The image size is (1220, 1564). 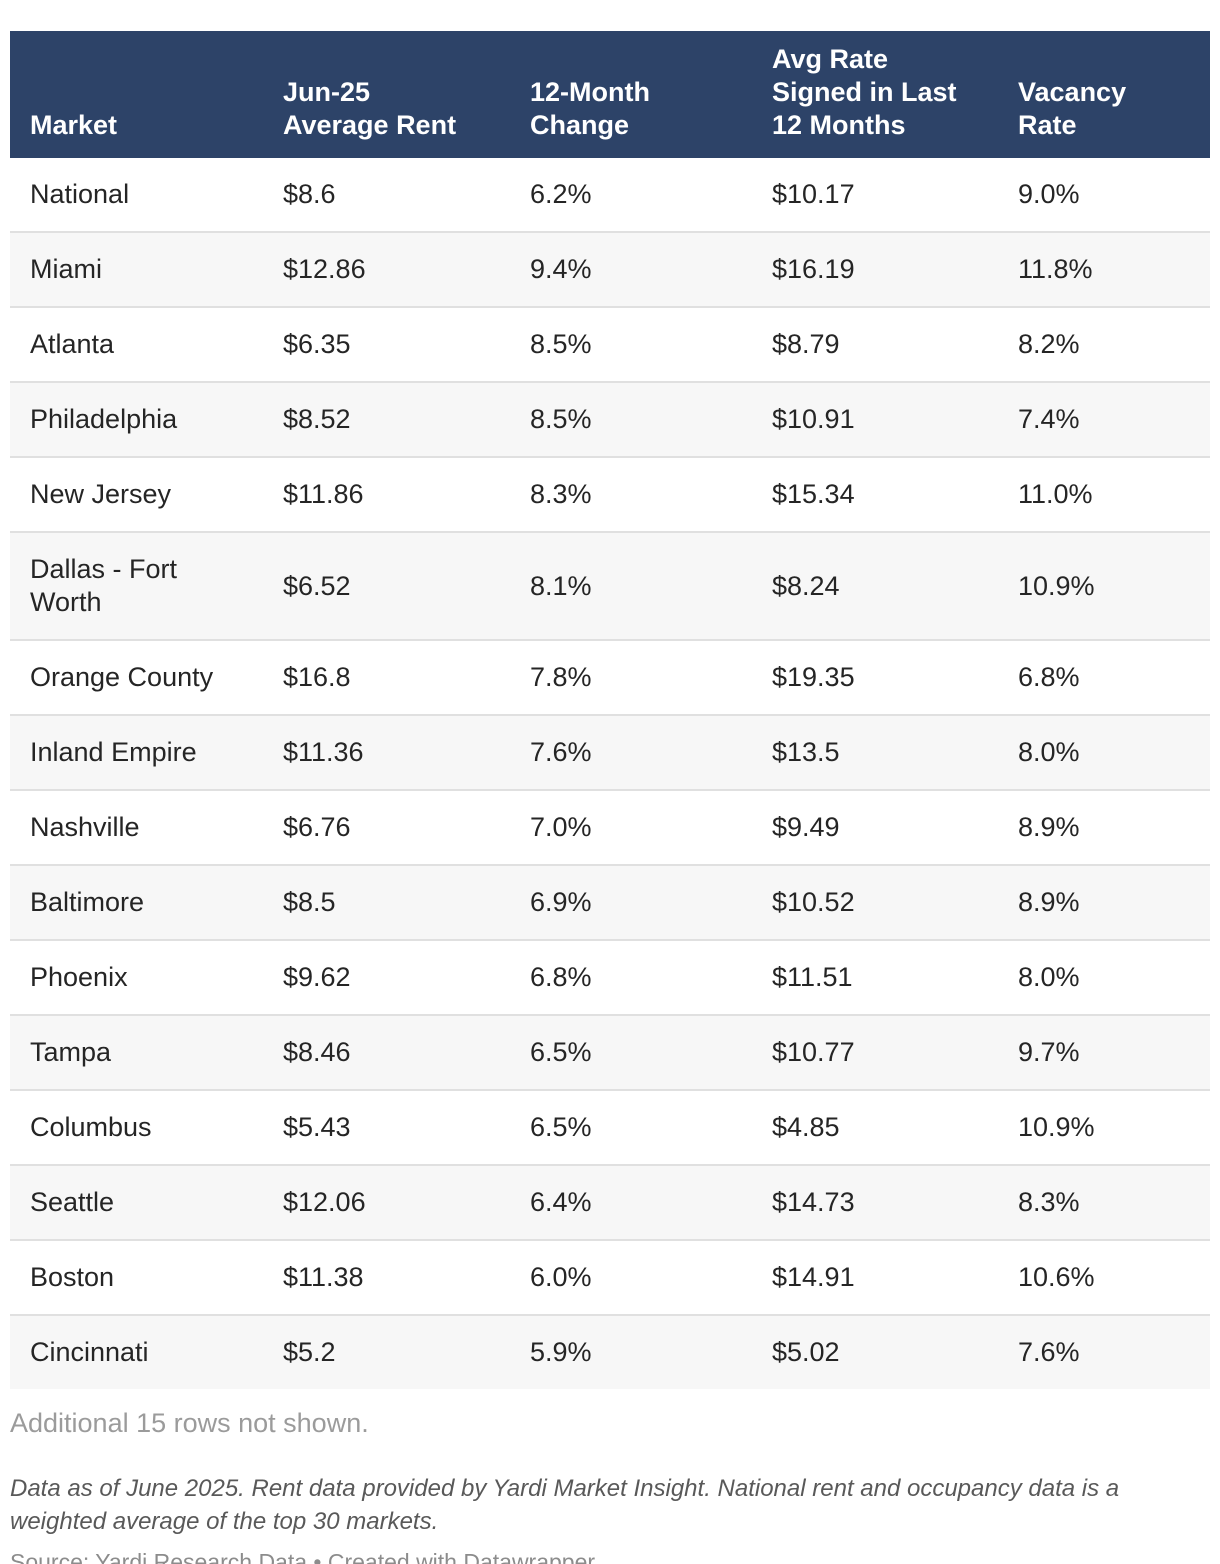 What do you see at coordinates (136, 677) in the screenshot?
I see `cell-market: Orange County` at bounding box center [136, 677].